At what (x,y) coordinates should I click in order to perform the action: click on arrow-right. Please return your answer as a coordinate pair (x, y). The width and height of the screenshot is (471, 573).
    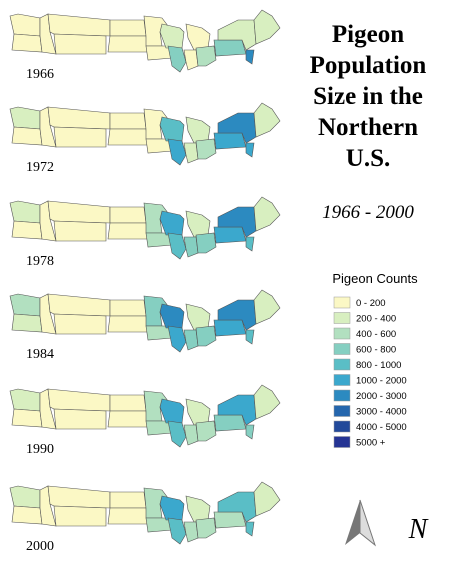
    Looking at the image, I should click on (368, 523).